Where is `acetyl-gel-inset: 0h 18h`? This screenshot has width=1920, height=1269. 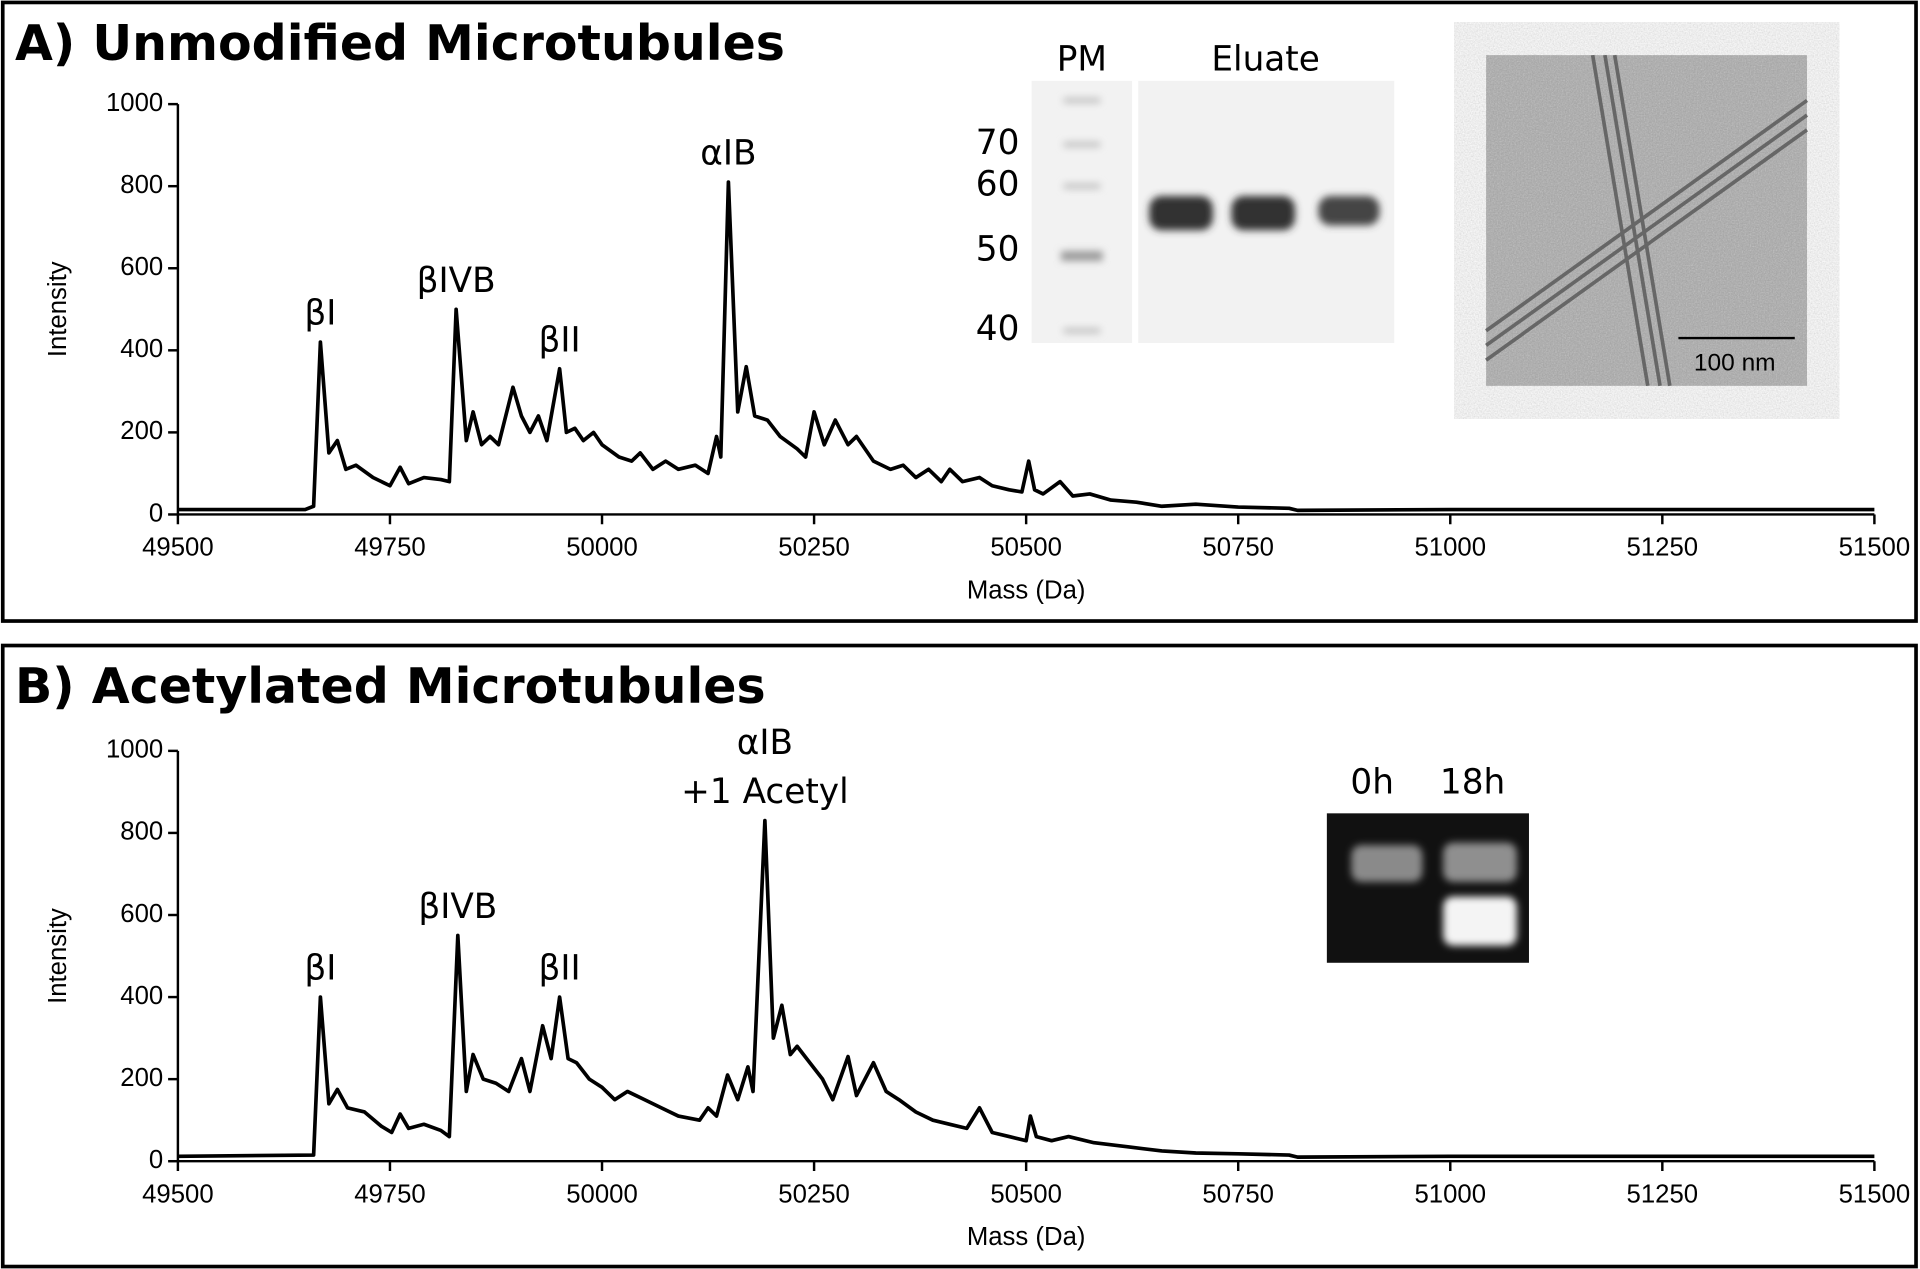 acetyl-gel-inset: 0h 18h is located at coordinates (1427, 862).